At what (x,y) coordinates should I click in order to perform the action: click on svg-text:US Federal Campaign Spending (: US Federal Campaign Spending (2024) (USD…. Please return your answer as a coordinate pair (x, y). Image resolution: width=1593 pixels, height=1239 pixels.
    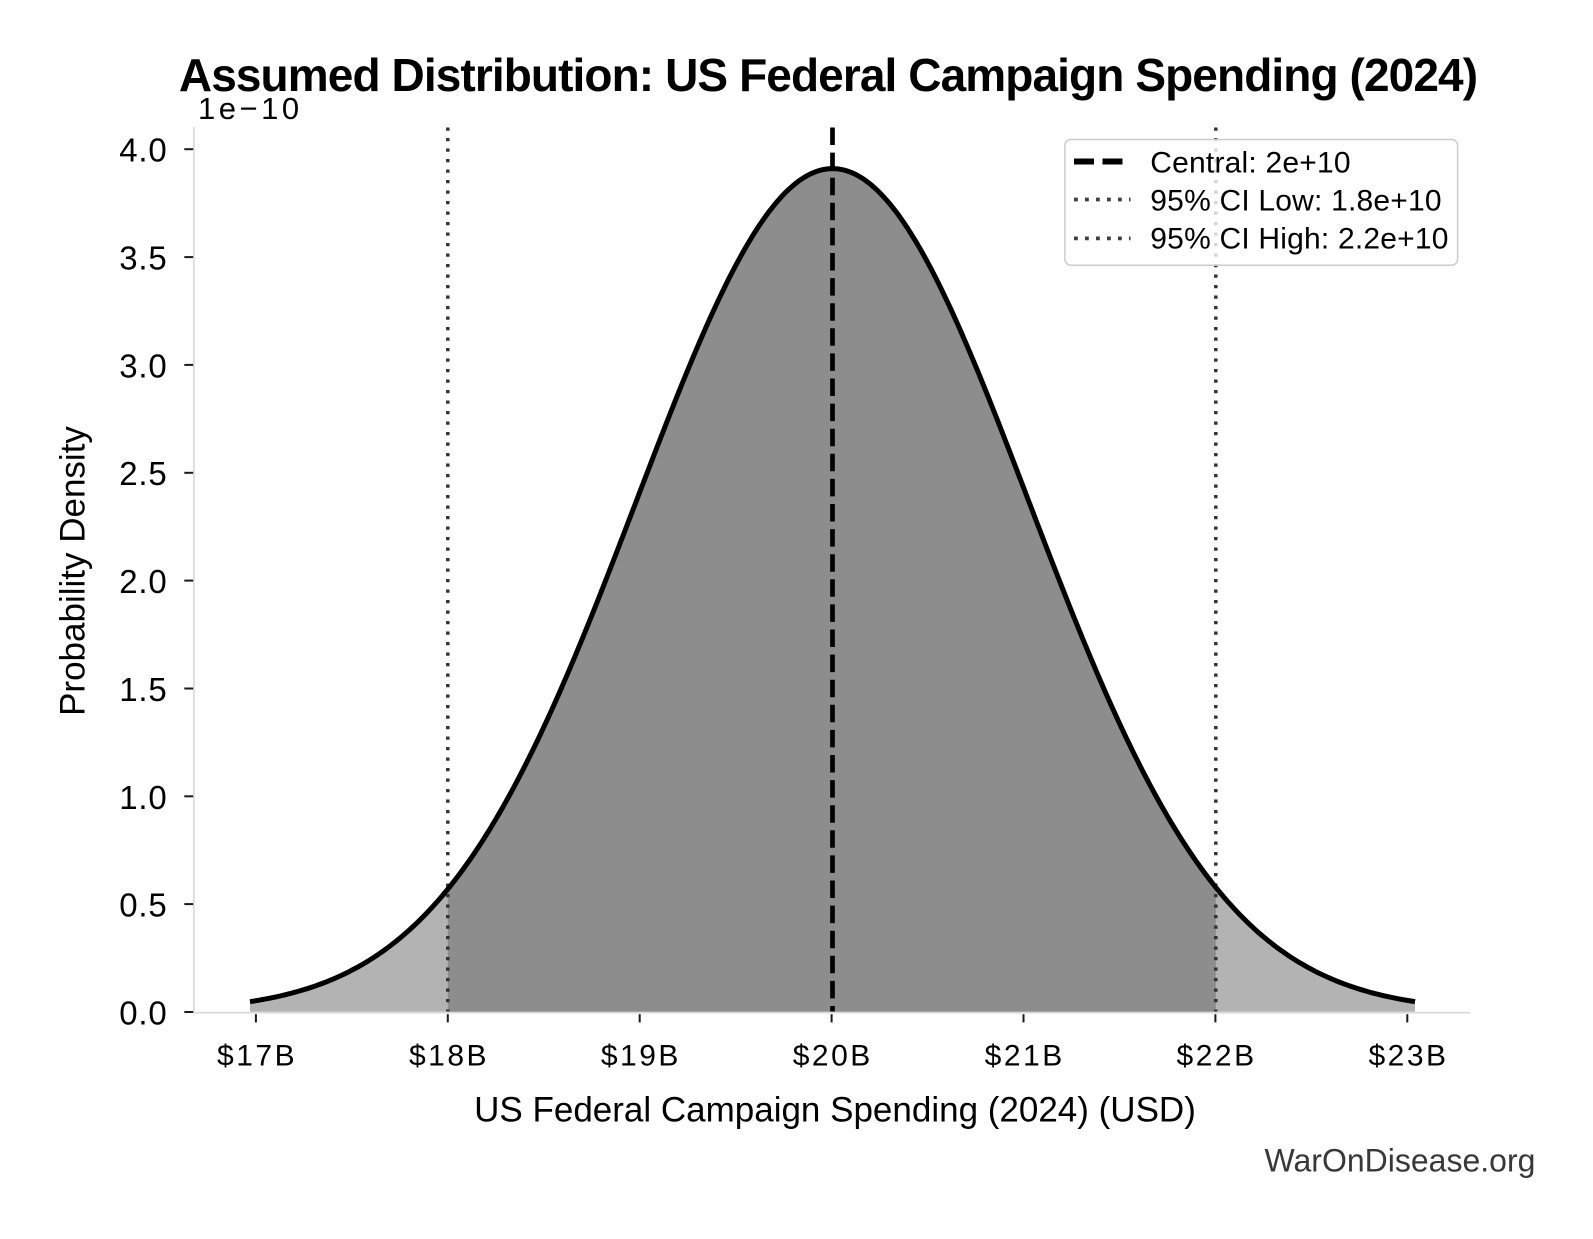
    Looking at the image, I should click on (835, 1110).